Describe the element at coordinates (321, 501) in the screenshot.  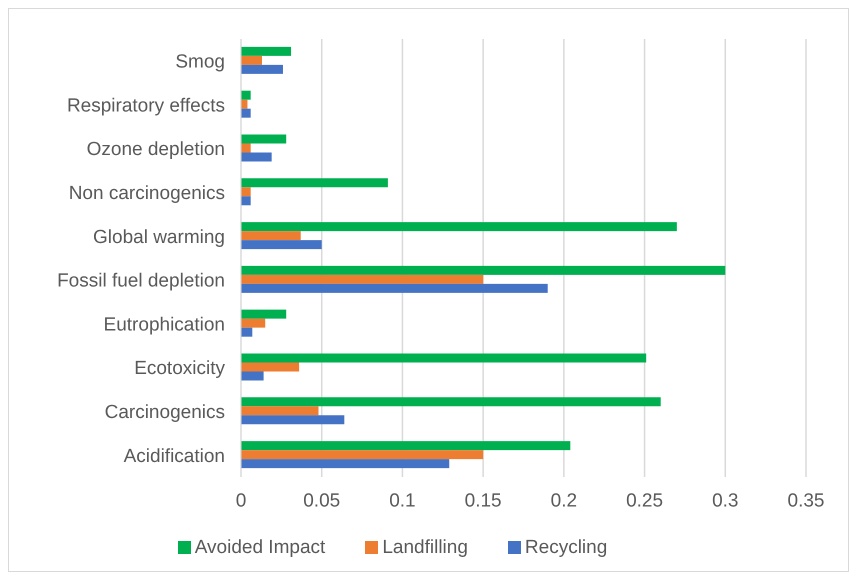
I see `x-tick-label: 0.05` at that location.